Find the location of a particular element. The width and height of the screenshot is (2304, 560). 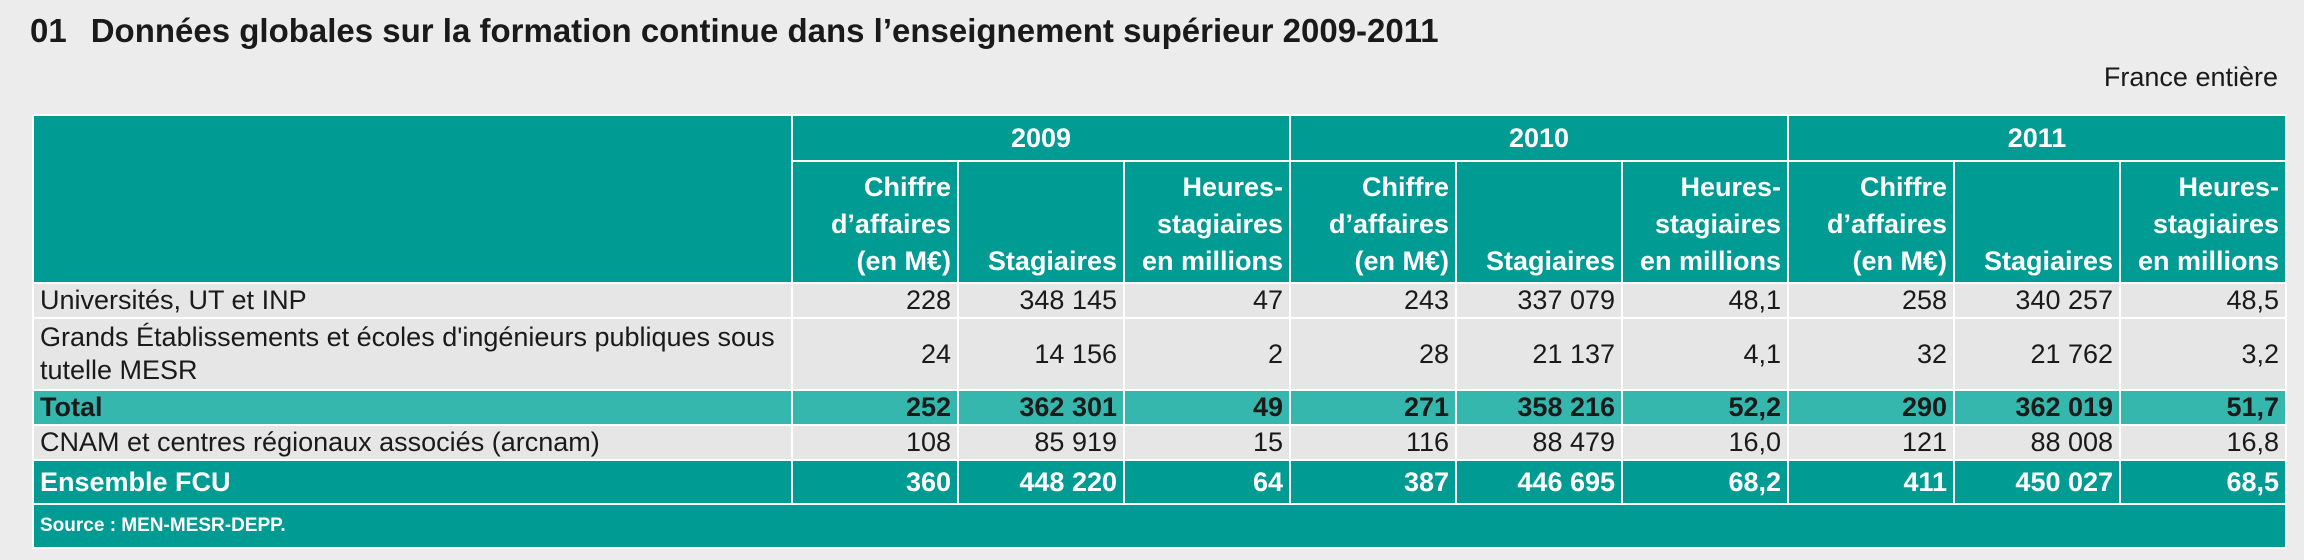

cell: 2 is located at coordinates (1207, 354).